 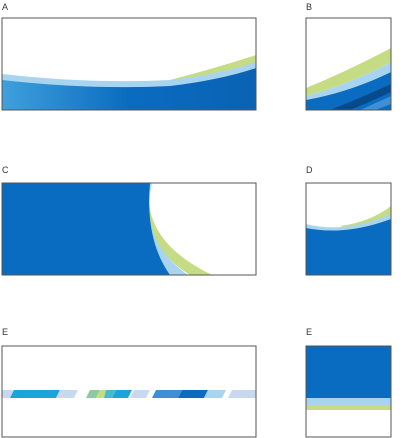 What do you see at coordinates (348, 240) in the screenshot?
I see `panel-d-art` at bounding box center [348, 240].